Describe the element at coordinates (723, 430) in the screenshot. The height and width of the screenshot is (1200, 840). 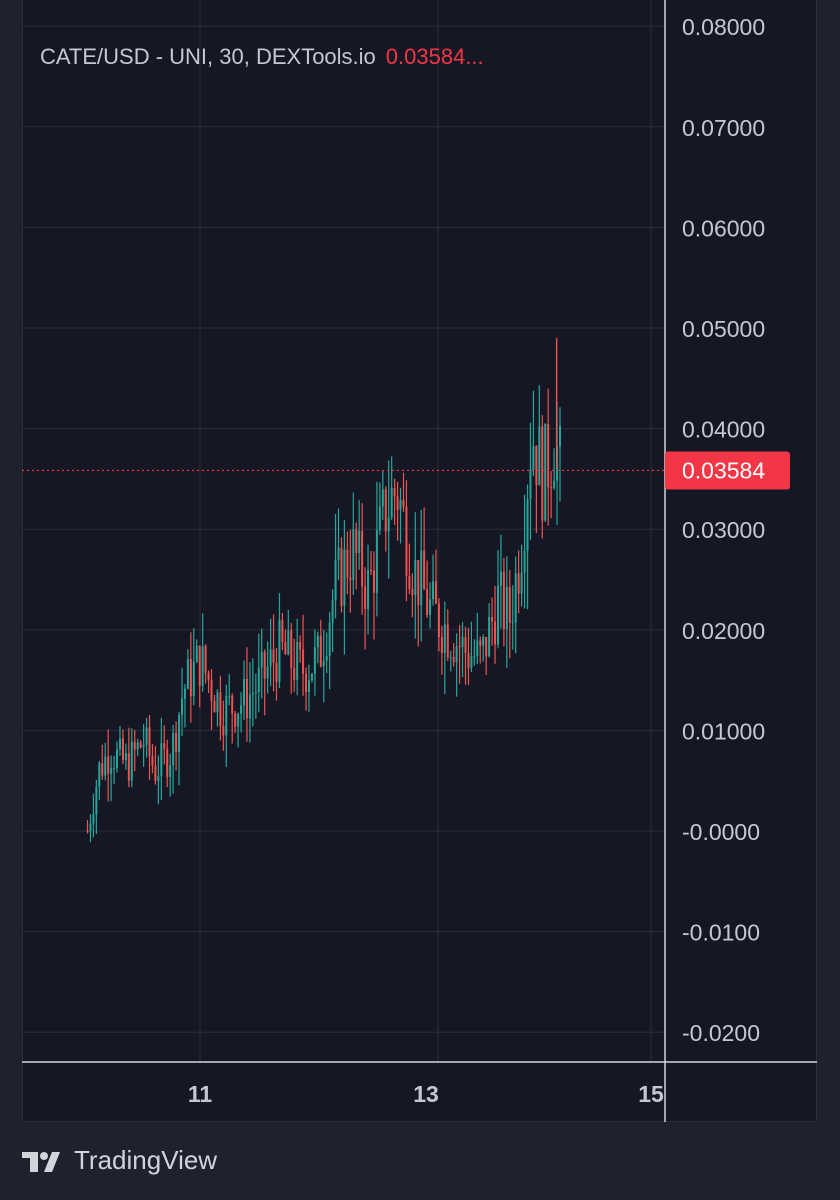
I see `y-tick-label: 0.04000` at that location.